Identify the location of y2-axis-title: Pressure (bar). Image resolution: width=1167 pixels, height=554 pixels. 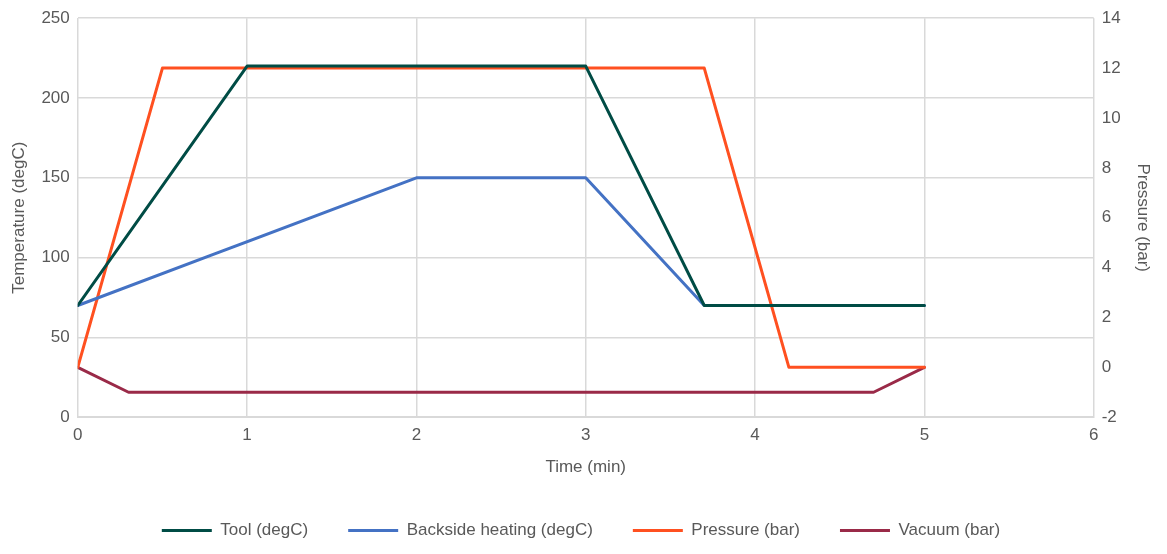
(1144, 218).